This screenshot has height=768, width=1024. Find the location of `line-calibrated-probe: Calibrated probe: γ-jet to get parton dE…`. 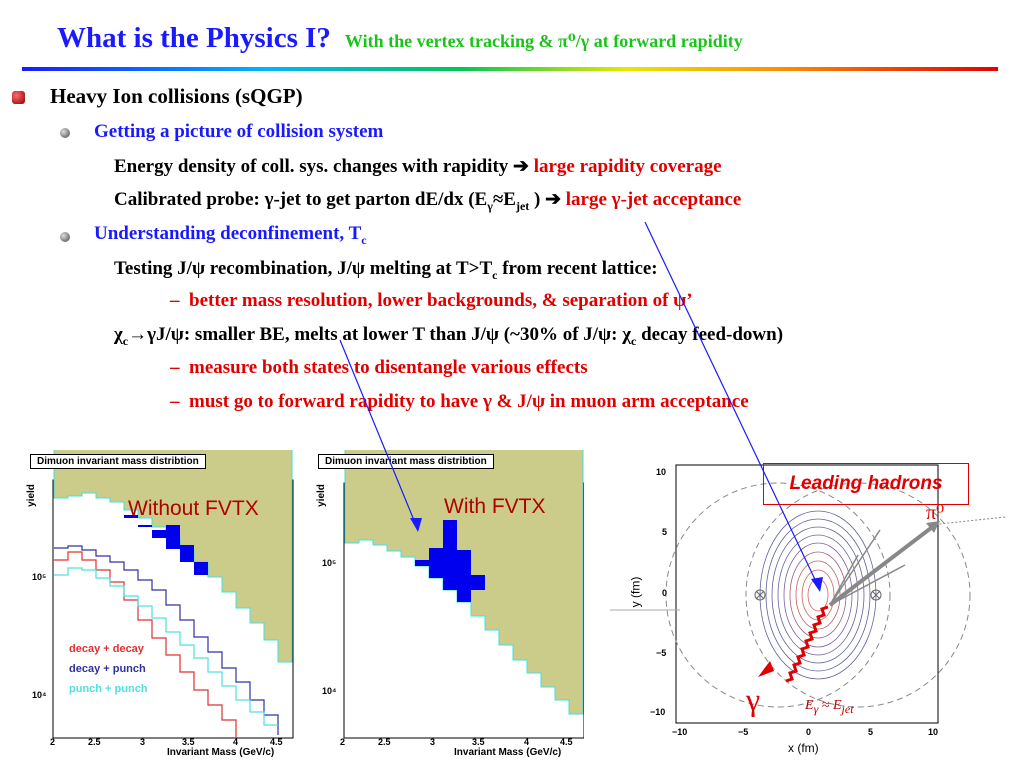

line-calibrated-probe: Calibrated probe: γ-jet to get parton dE… is located at coordinates (428, 201).